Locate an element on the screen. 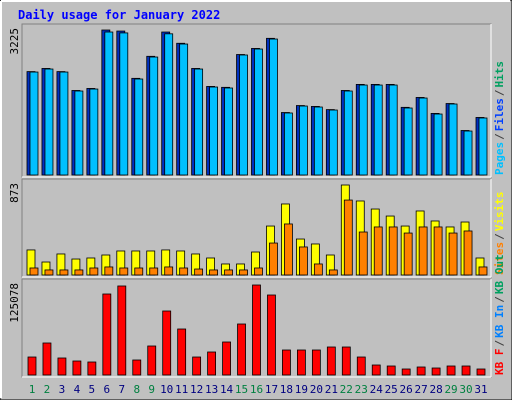  x-tick-label: 8 is located at coordinates (136, 389).